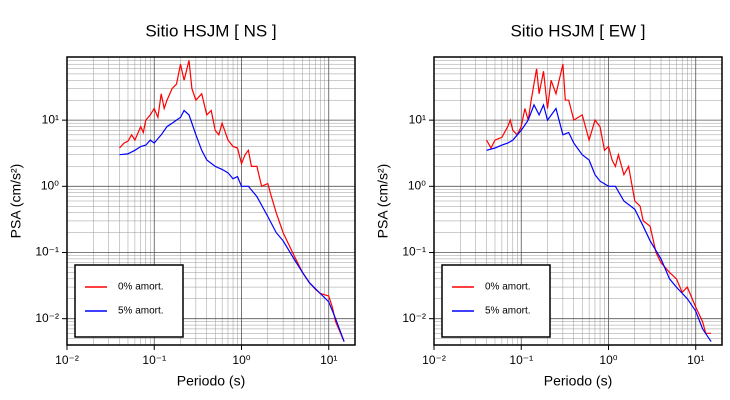 Image resolution: width=730 pixels, height=400 pixels. Describe the element at coordinates (210, 30) in the screenshot. I see `chart-title: Sitio HSJM [ NS ]` at that location.